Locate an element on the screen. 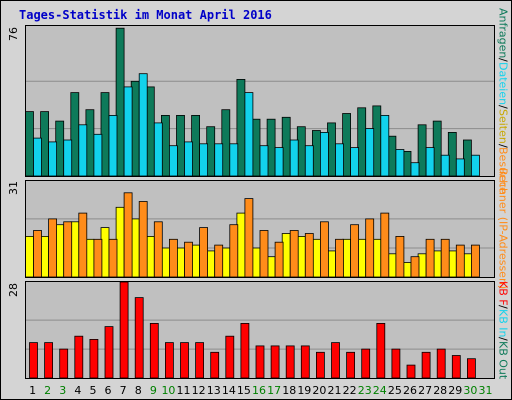  bar-mid-rechner-ip-adressen--day-25 is located at coordinates (400, 256).